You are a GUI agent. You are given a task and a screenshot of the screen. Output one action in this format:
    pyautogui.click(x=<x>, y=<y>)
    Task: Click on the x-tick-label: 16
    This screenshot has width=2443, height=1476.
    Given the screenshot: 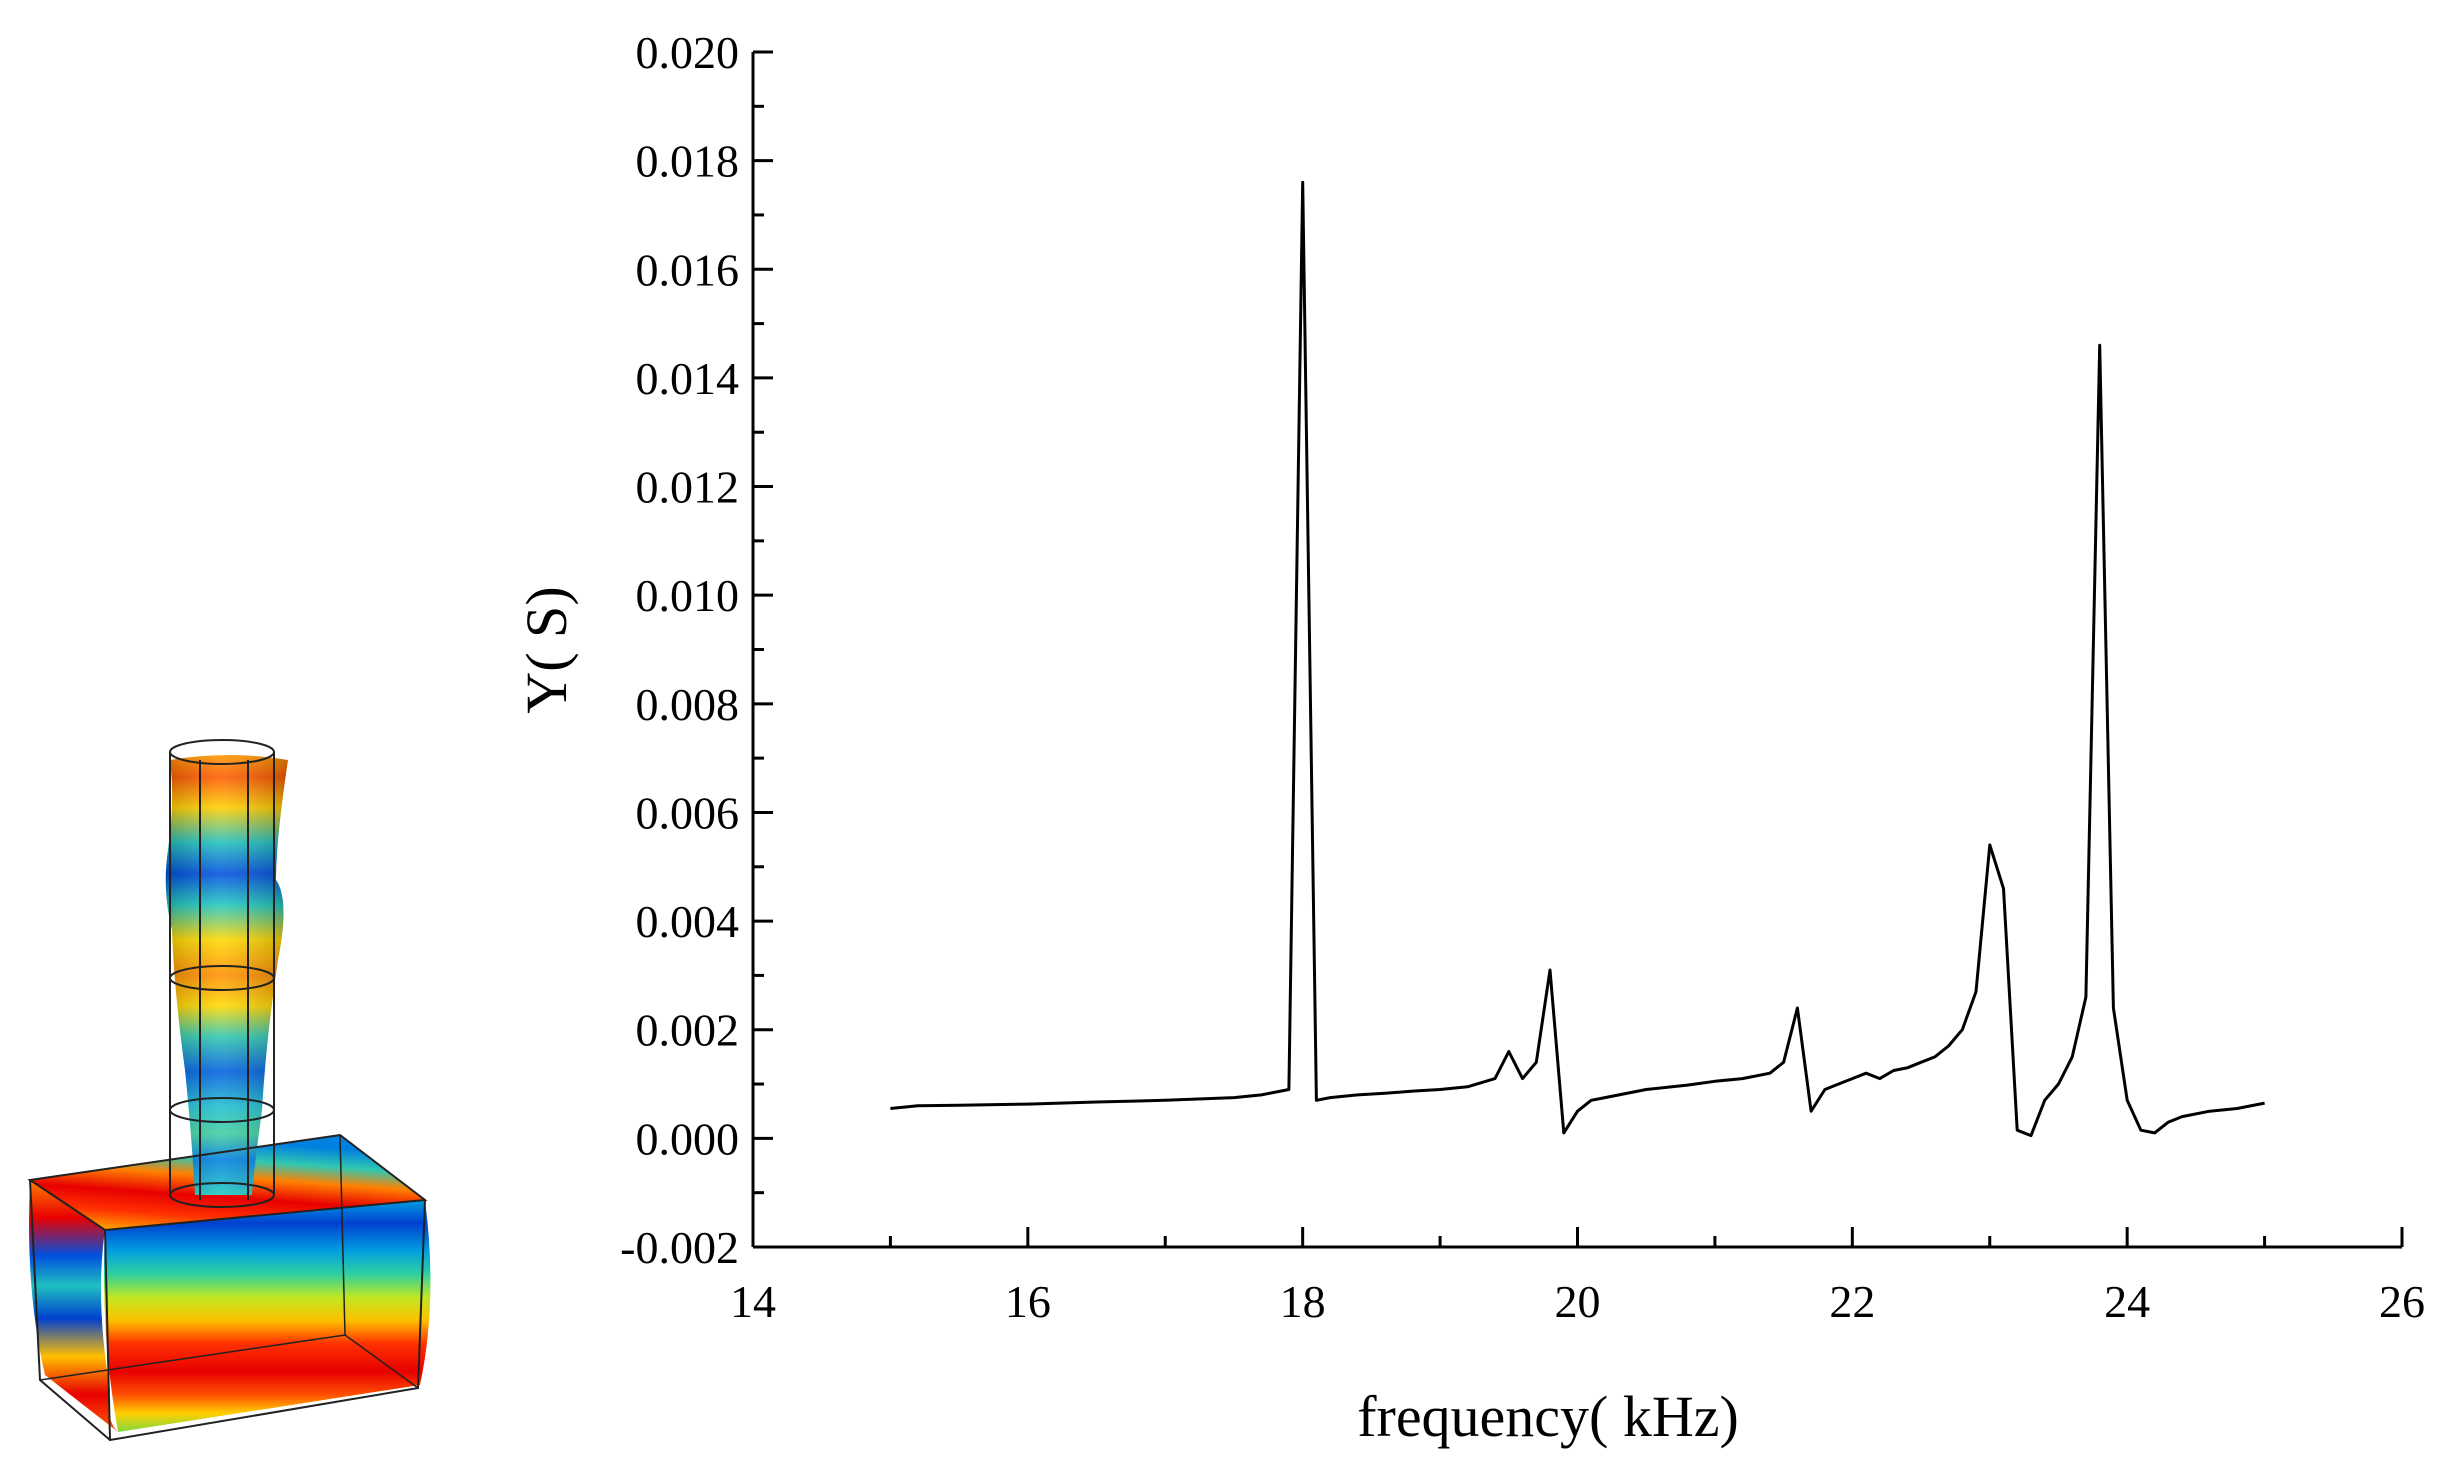 What is the action you would take?
    pyautogui.click(x=1028, y=1301)
    